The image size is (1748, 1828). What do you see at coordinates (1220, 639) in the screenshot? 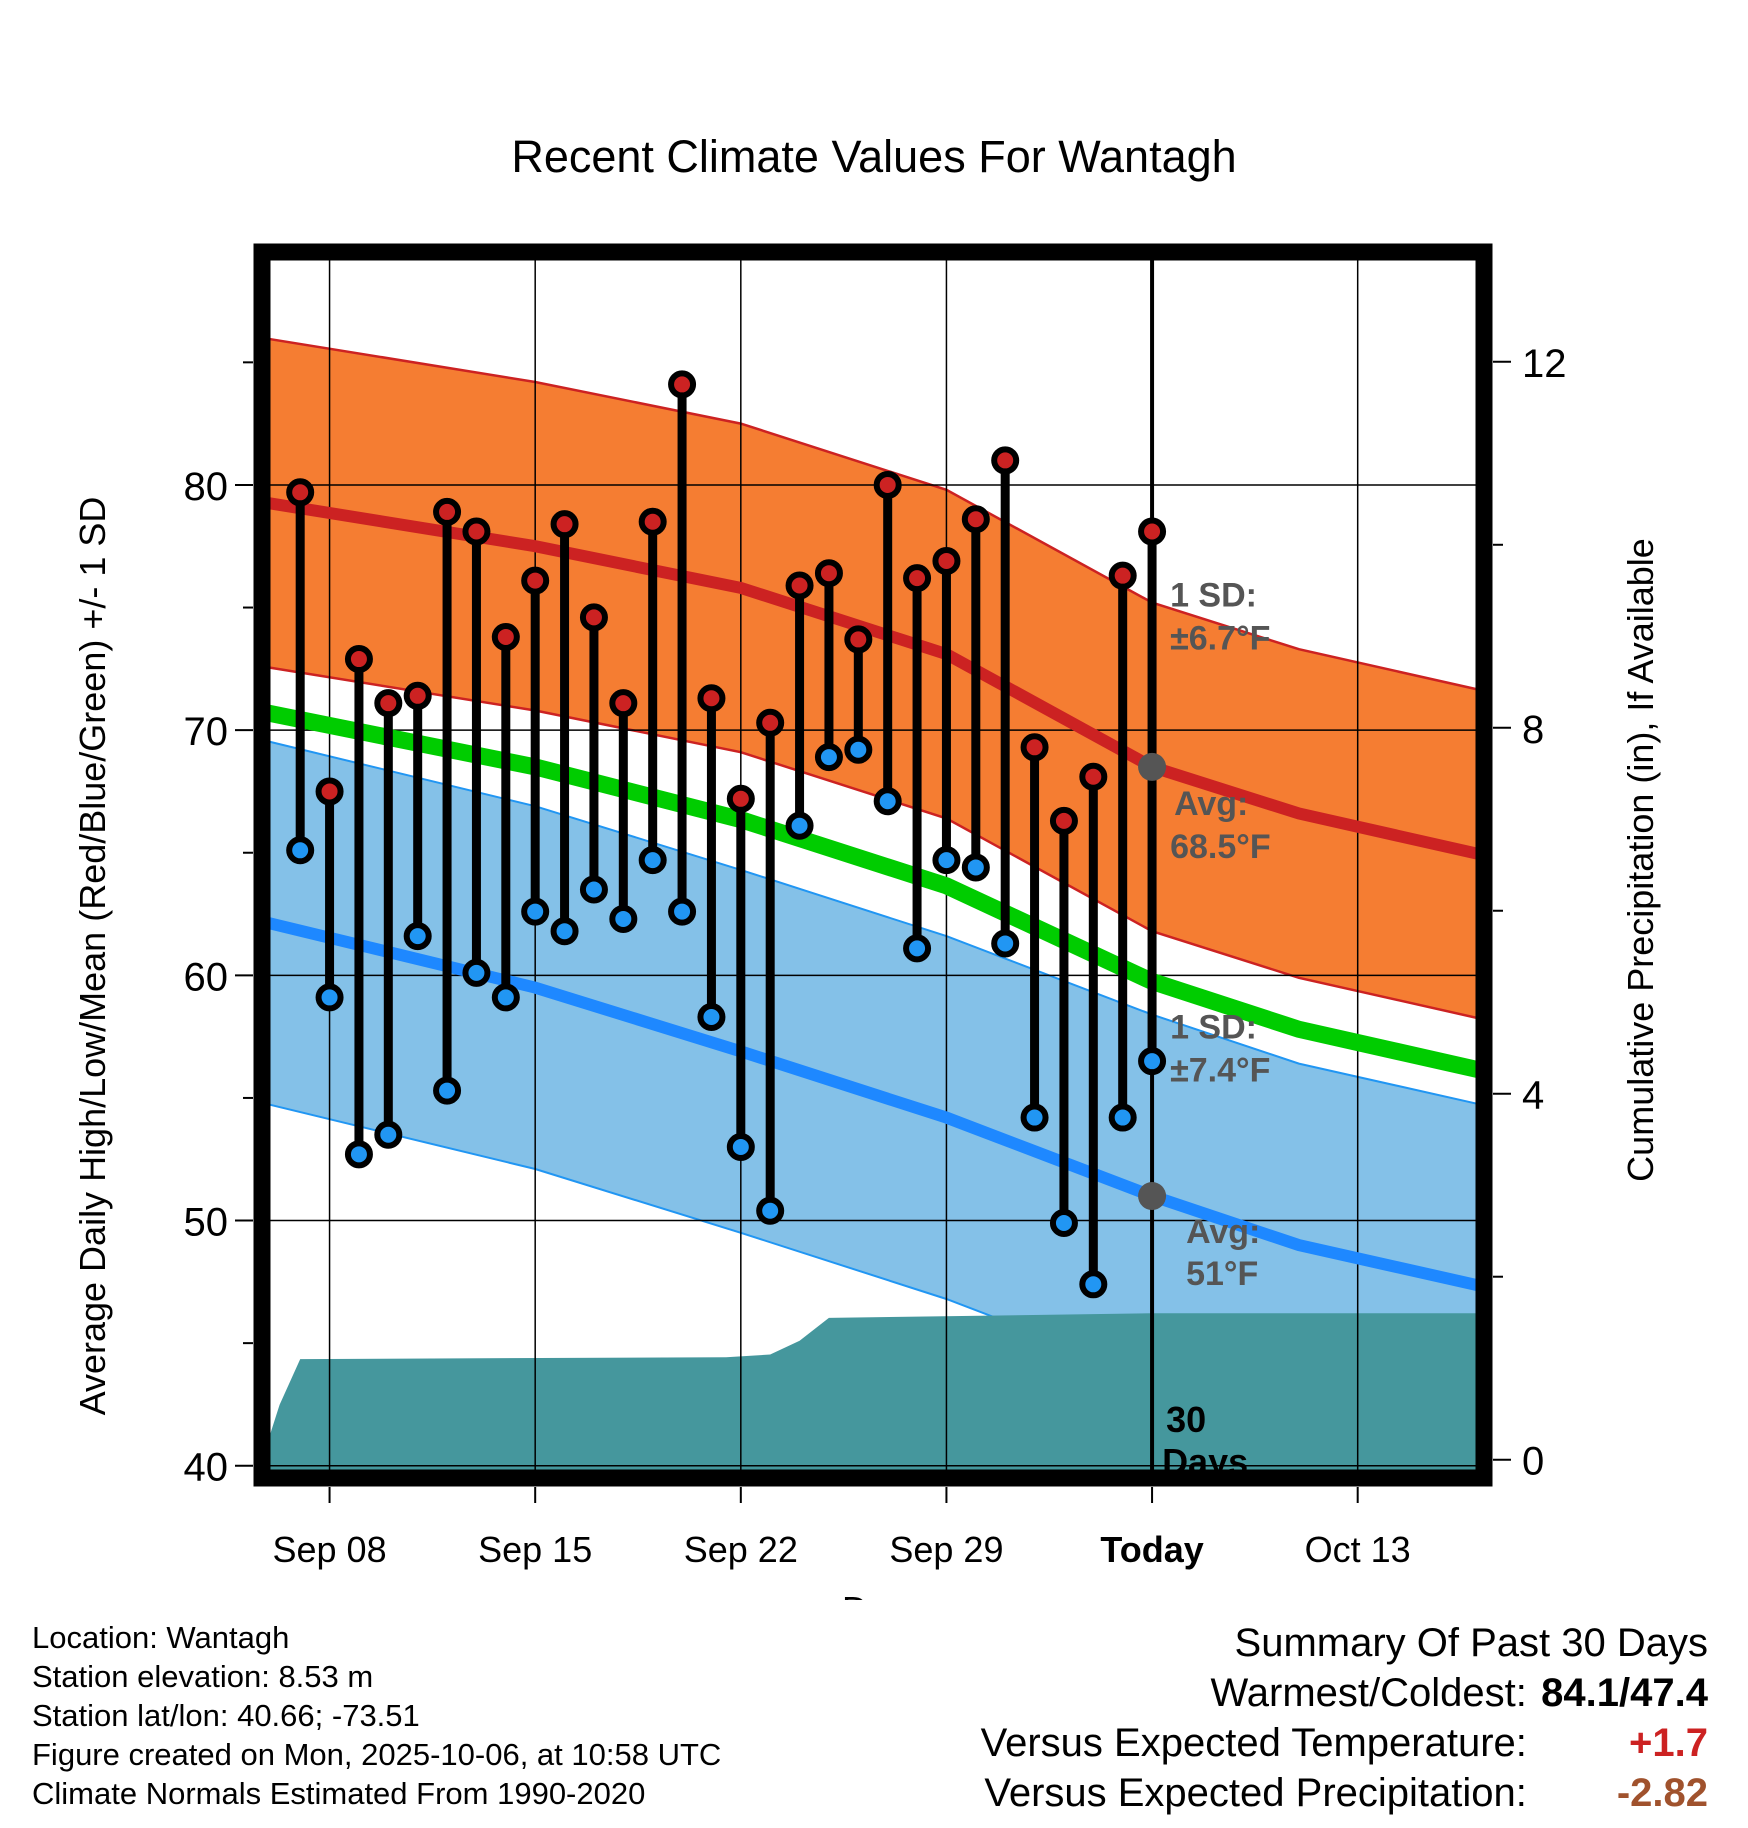
I see `annotation-high-sd-value: ±6.7°F` at bounding box center [1220, 639].